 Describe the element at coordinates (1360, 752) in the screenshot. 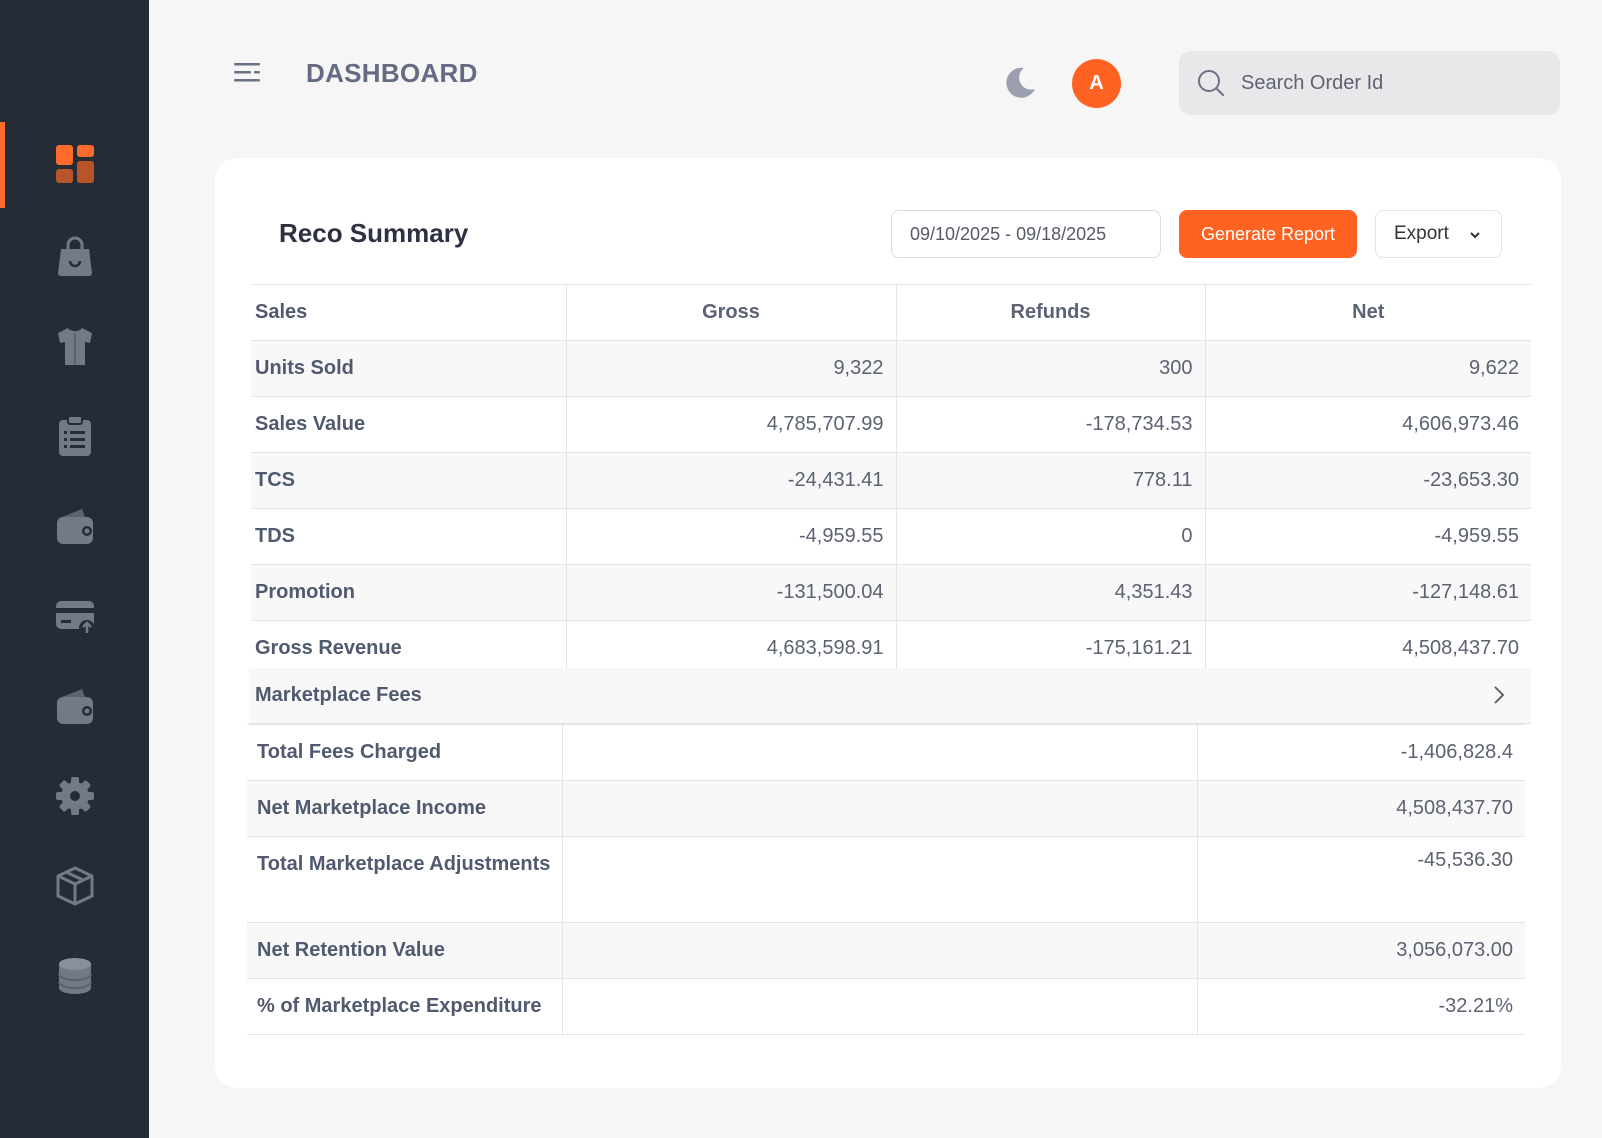

I see `value-cell: -1,406,828.4` at that location.